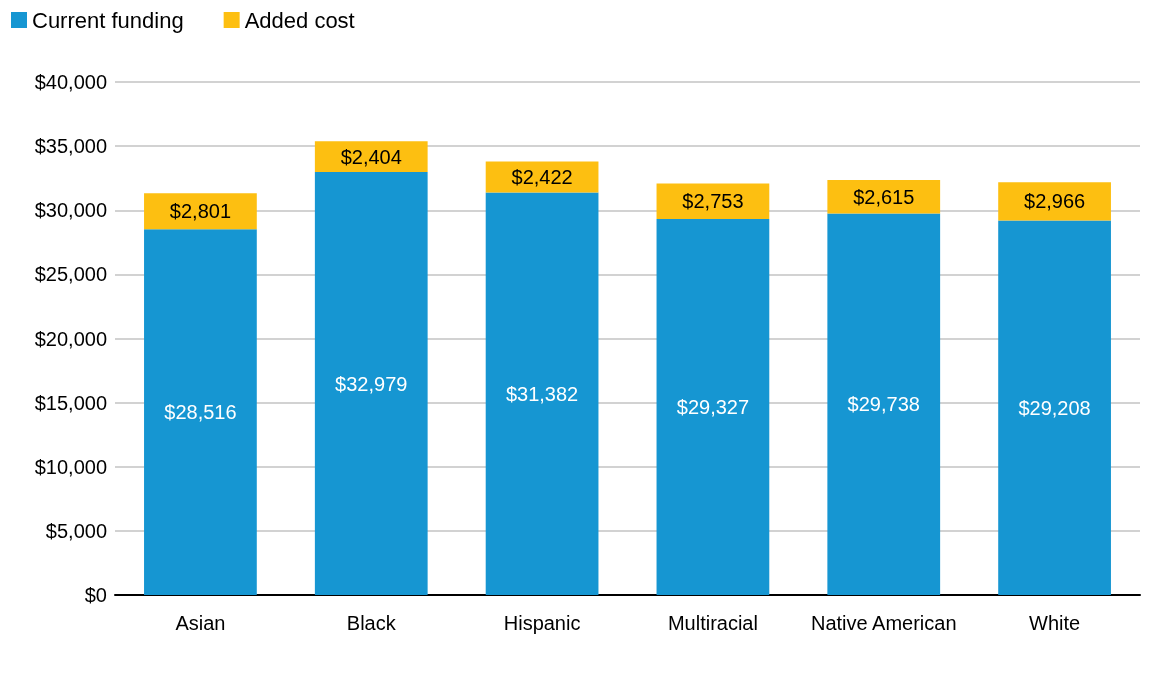  Describe the element at coordinates (712, 623) in the screenshot. I see `x-tick-label: Multiracial` at that location.